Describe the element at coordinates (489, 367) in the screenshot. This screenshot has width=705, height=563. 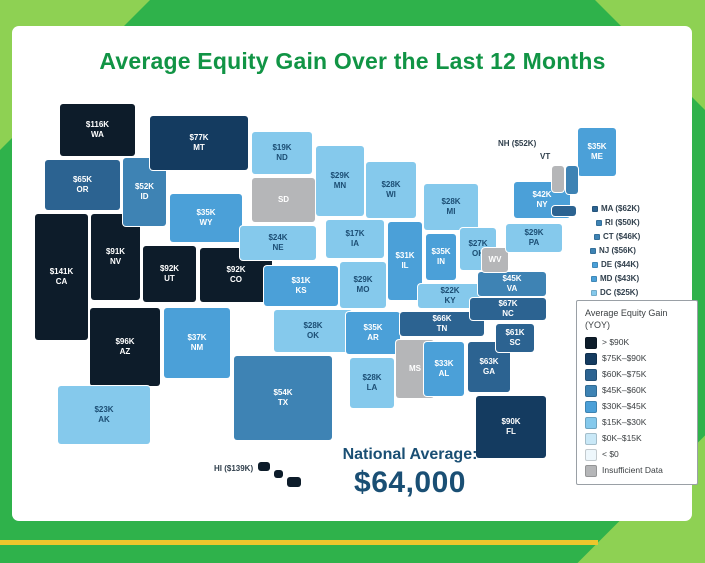
I see `state-ga: $63K GA` at that location.